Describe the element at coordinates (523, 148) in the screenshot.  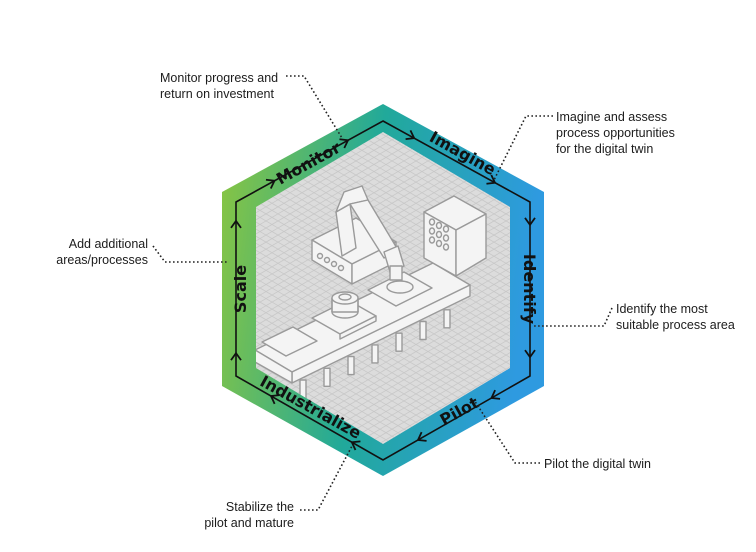
I see `leader-imagine` at that location.